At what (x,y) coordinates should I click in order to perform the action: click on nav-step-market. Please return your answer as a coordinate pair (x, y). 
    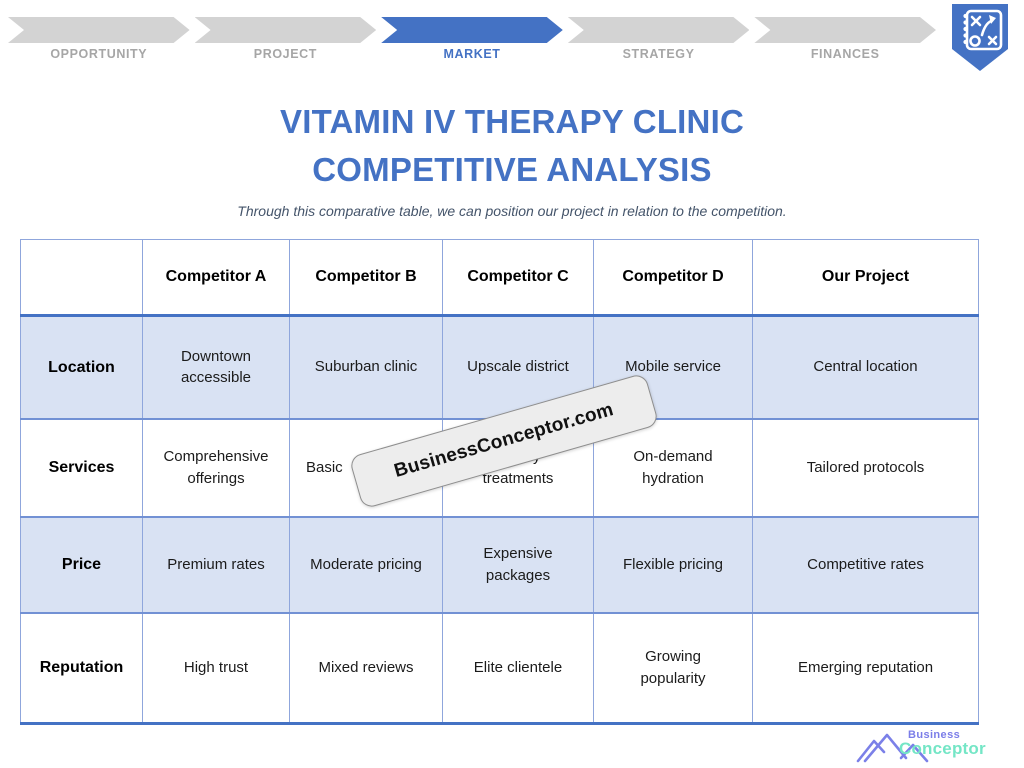
    Looking at the image, I should click on (472, 30).